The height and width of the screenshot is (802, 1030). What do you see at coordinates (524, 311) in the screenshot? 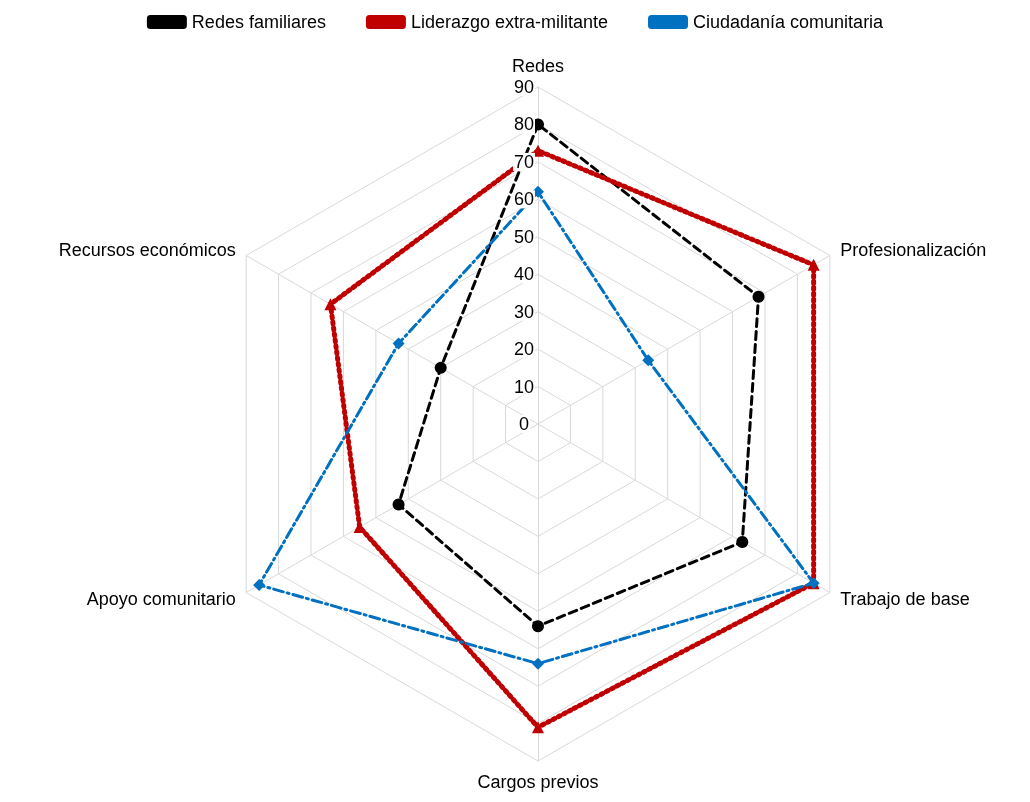
I see `y-tick-label: 30` at bounding box center [524, 311].